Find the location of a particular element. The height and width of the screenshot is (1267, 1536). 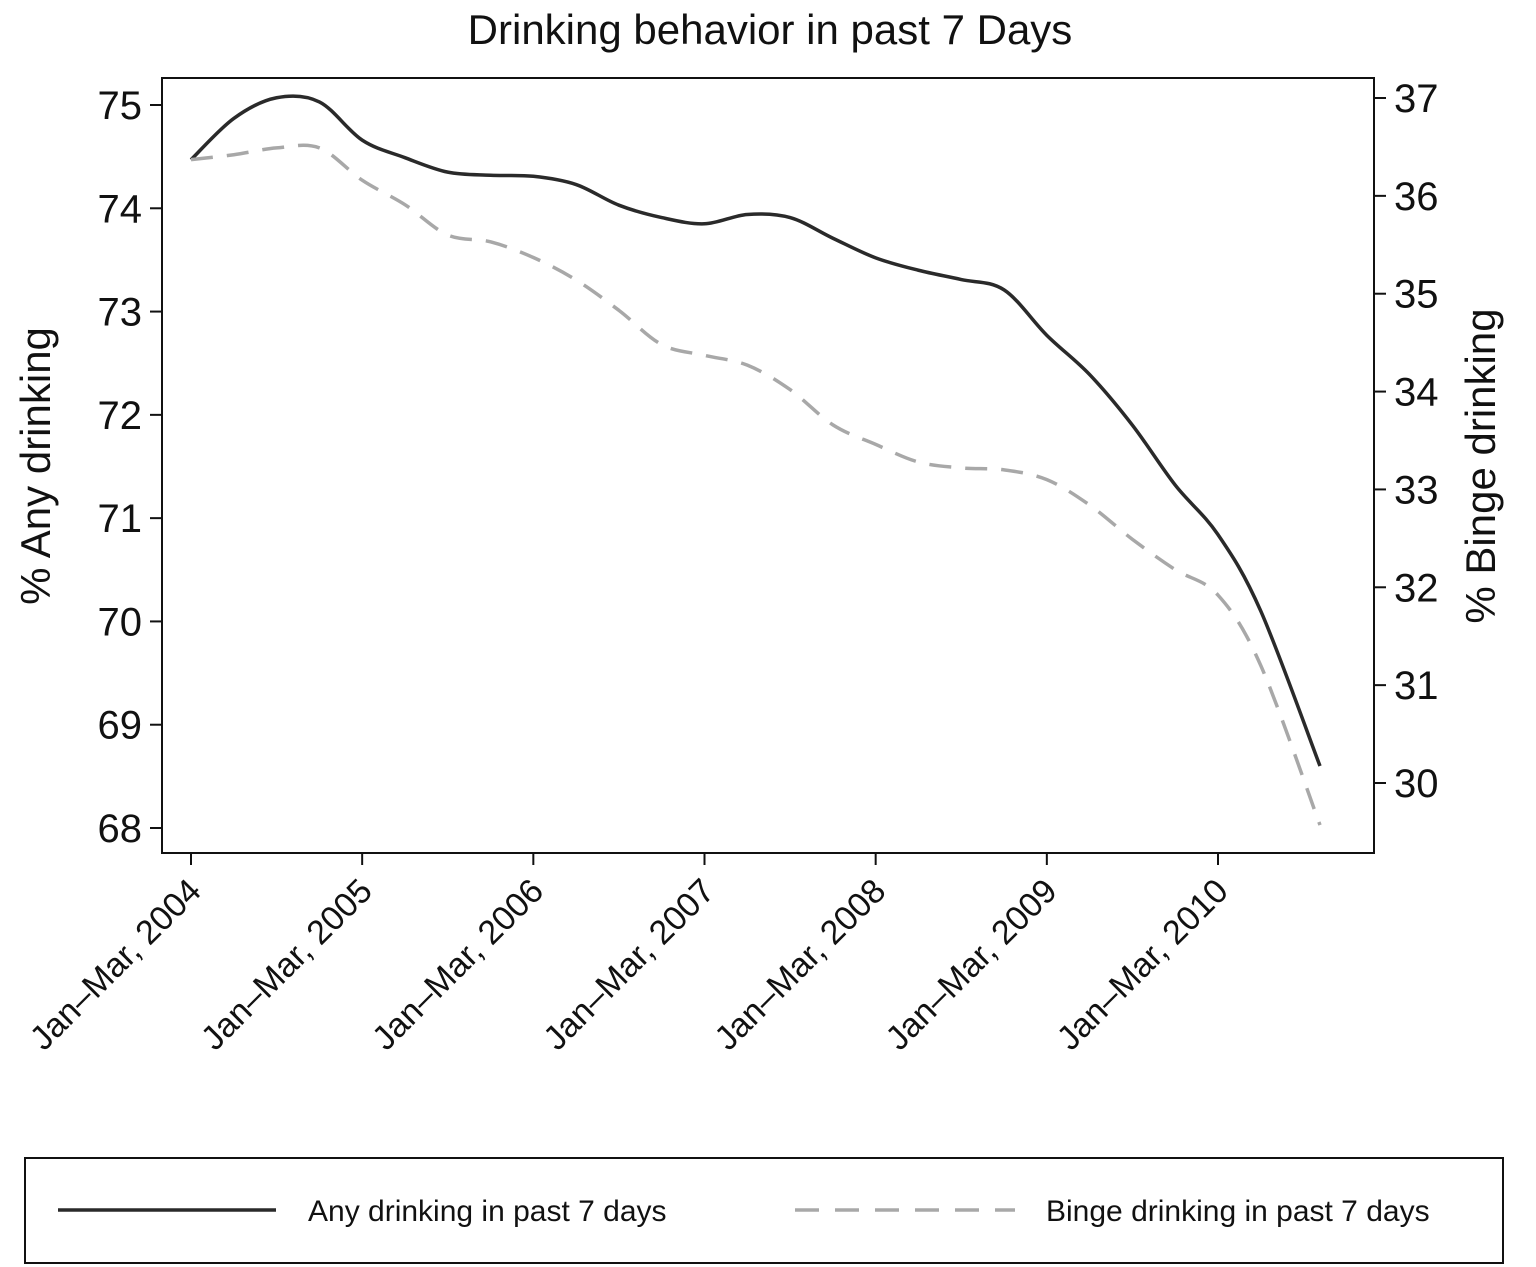

y-right-tick-label: 37 is located at coordinates (1416, 99).